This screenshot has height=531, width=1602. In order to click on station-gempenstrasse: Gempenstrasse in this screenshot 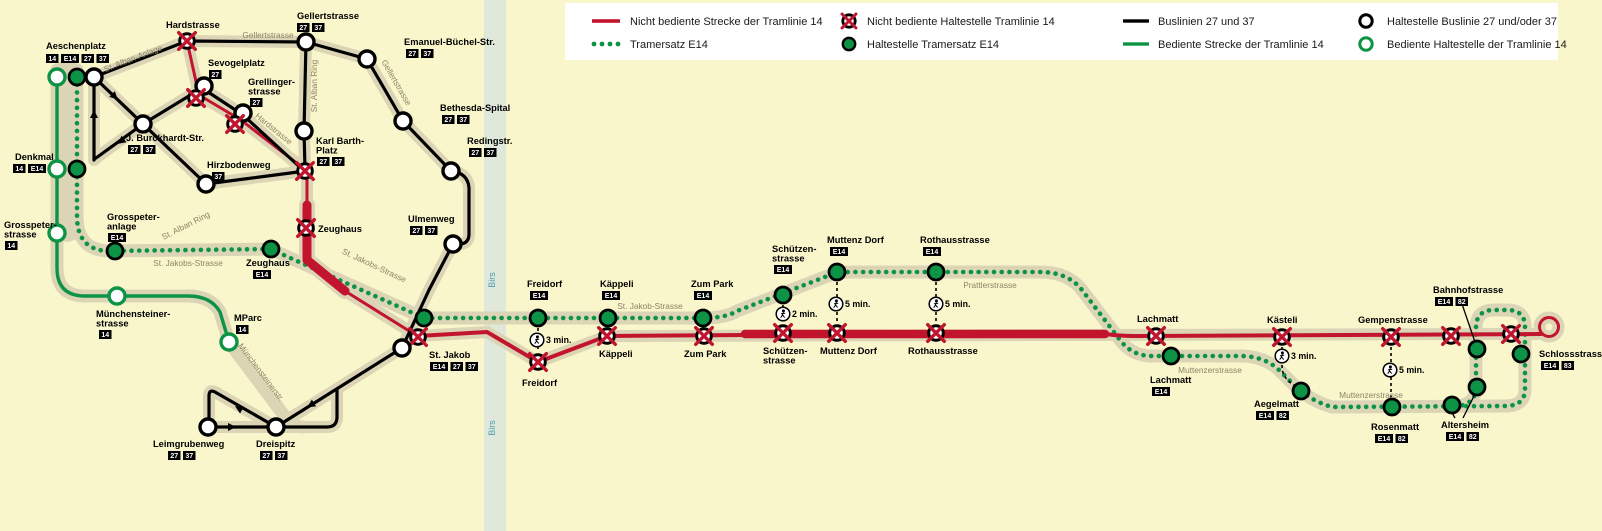, I will do `click(1393, 331)`.